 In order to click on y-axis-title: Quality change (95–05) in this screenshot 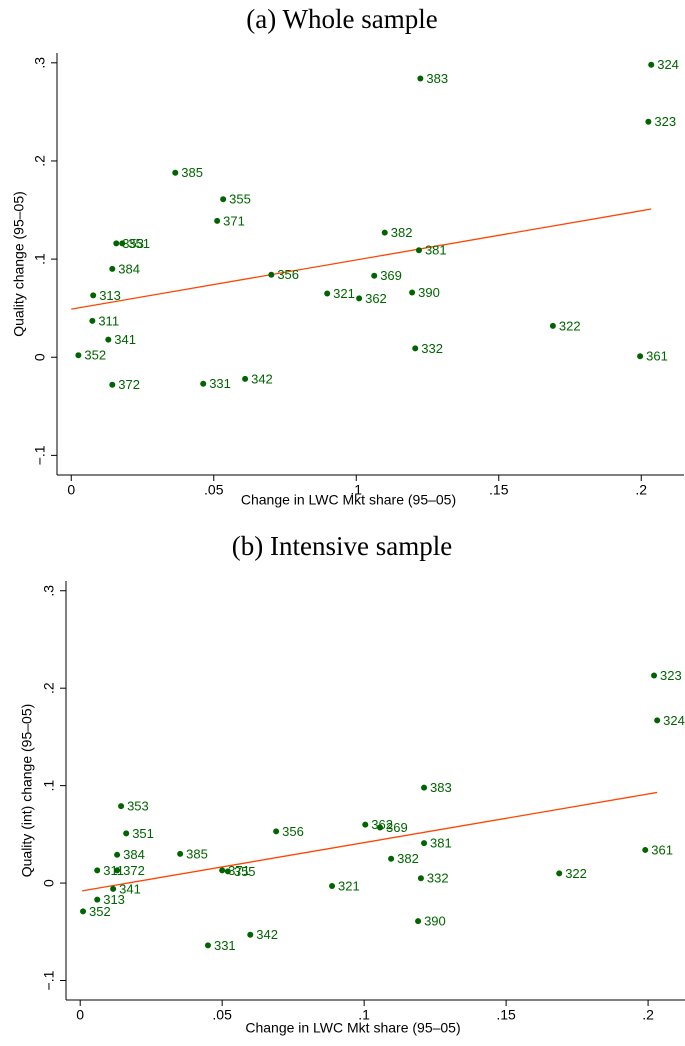, I will do `click(19, 264)`.